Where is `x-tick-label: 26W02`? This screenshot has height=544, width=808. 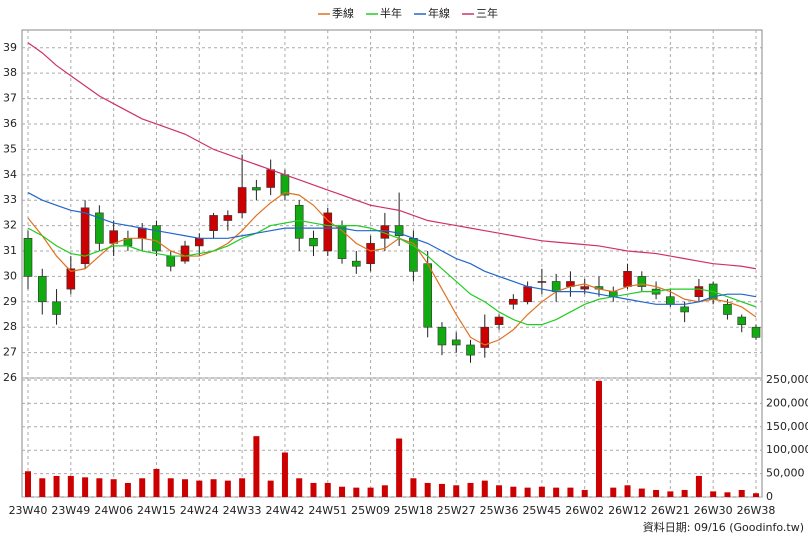
x-tick-label: 26W02 is located at coordinates (584, 510).